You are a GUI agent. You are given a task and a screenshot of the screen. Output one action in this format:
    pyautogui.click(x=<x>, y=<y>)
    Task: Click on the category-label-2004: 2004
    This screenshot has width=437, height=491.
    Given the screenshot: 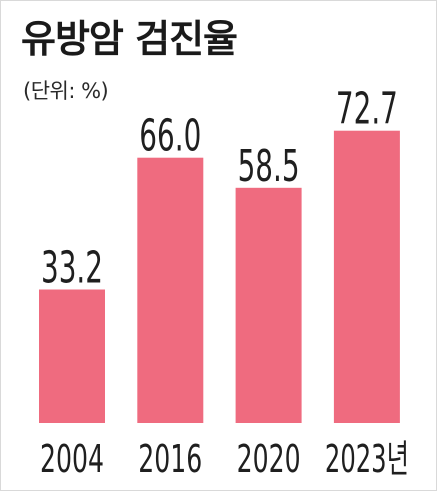 What is the action you would take?
    pyautogui.click(x=72, y=459)
    